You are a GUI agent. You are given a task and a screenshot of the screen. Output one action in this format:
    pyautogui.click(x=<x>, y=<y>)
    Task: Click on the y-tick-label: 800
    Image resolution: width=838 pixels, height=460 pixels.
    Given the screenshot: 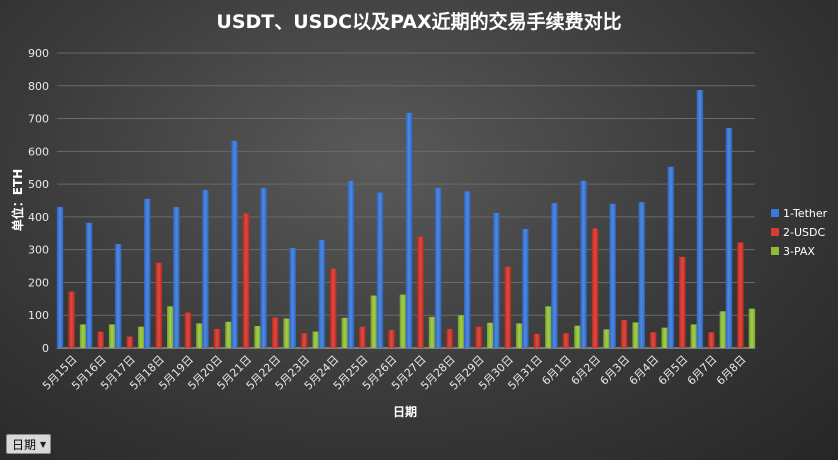 What is the action you would take?
    pyautogui.click(x=38, y=86)
    